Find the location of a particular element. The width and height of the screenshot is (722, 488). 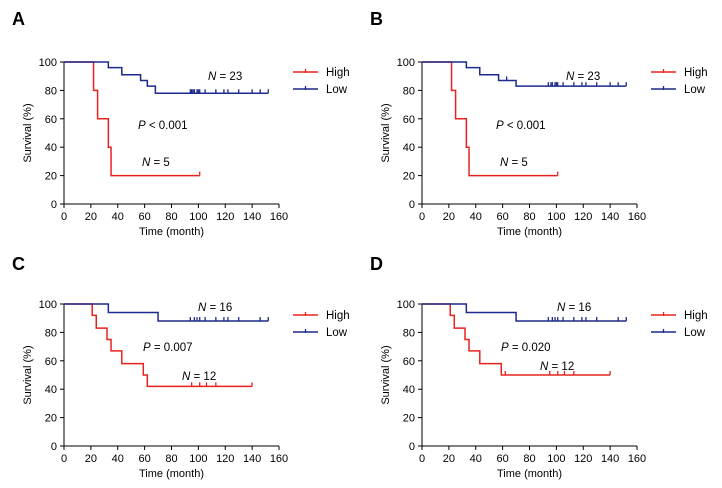

p-value-annotation: P = 0.020 is located at coordinates (526, 348).